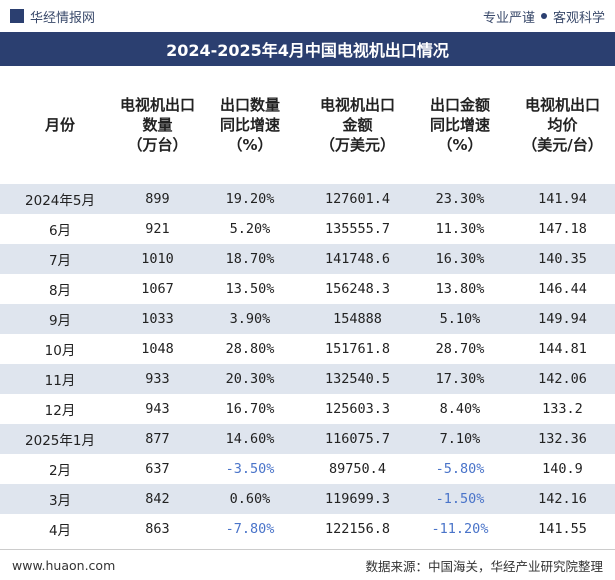 This screenshot has width=615, height=580. What do you see at coordinates (250, 409) in the screenshot?
I see `cell: 16.70%` at bounding box center [250, 409].